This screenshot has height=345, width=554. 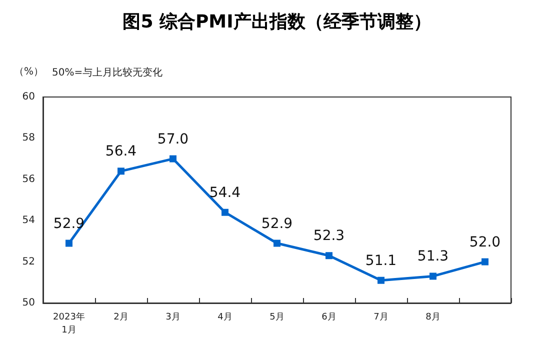 I want to click on y-tick-label: 56, so click(x=28, y=179).